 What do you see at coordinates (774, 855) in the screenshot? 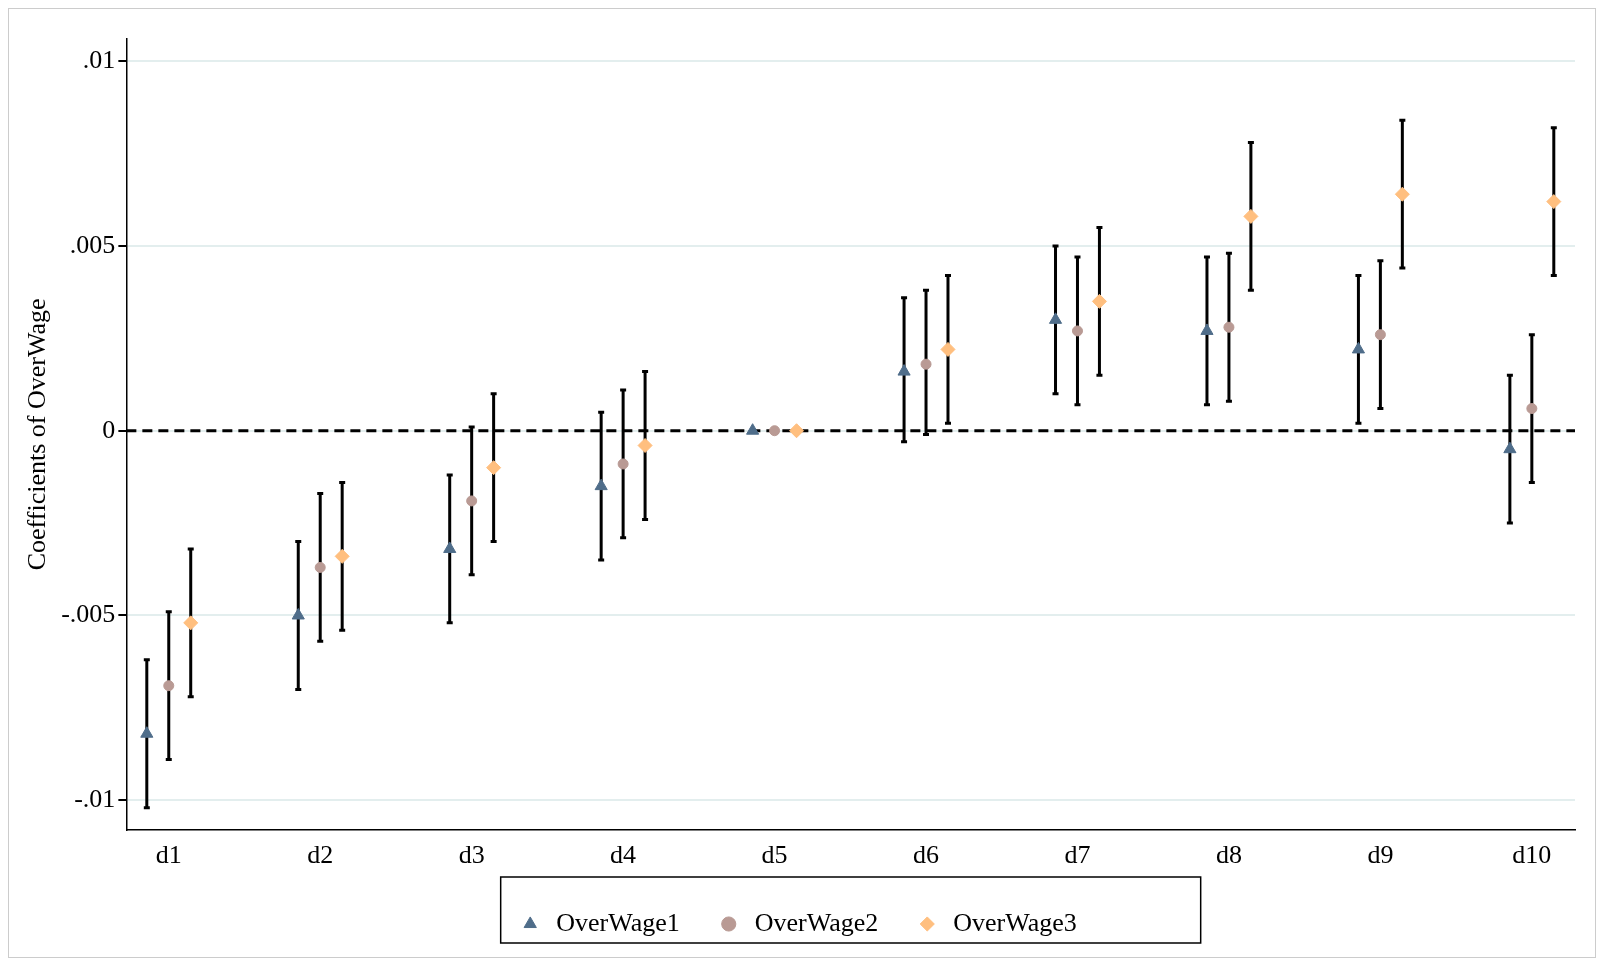
I see `x-tick-label: d5` at bounding box center [774, 855].